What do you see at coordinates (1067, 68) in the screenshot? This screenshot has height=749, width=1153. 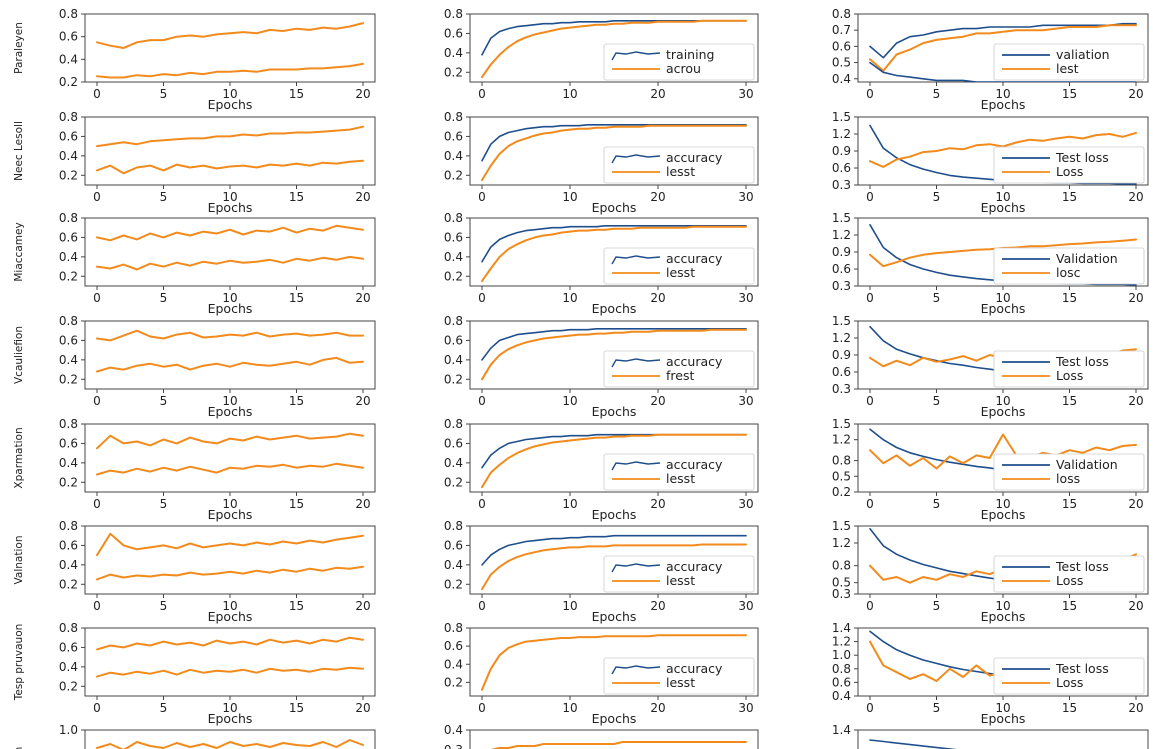 I see `legend-label: lest` at bounding box center [1067, 68].